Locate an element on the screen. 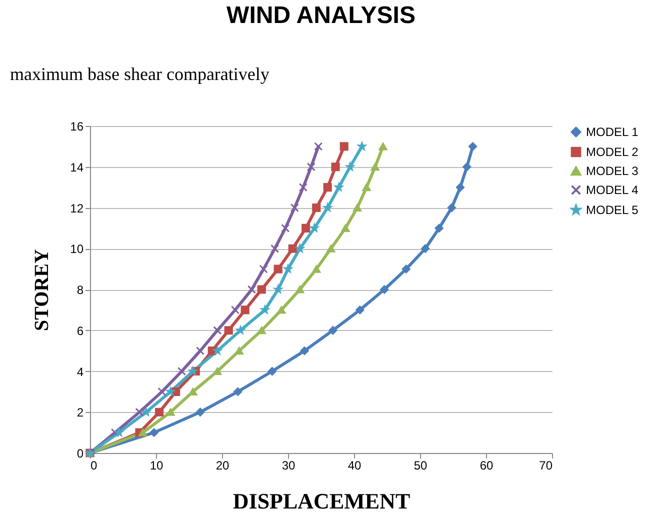  x-tick-label: 50 is located at coordinates (421, 465).